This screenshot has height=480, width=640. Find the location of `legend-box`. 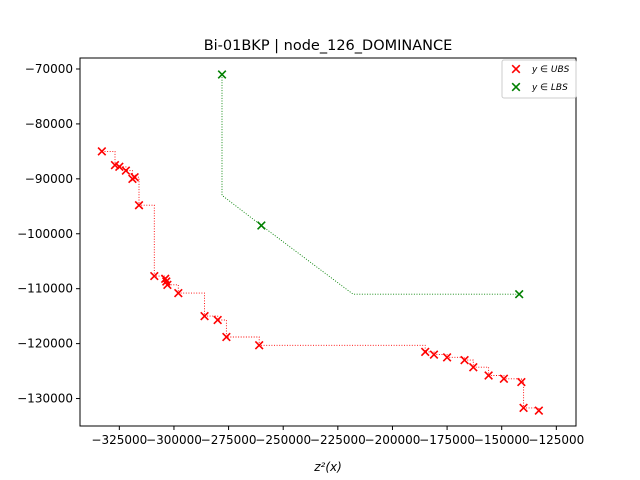

legend-box is located at coordinates (539, 79).